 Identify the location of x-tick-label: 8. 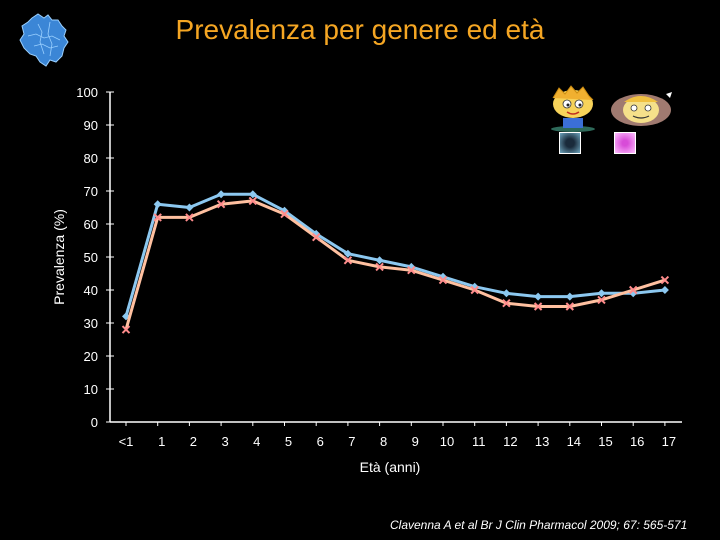
(383, 441).